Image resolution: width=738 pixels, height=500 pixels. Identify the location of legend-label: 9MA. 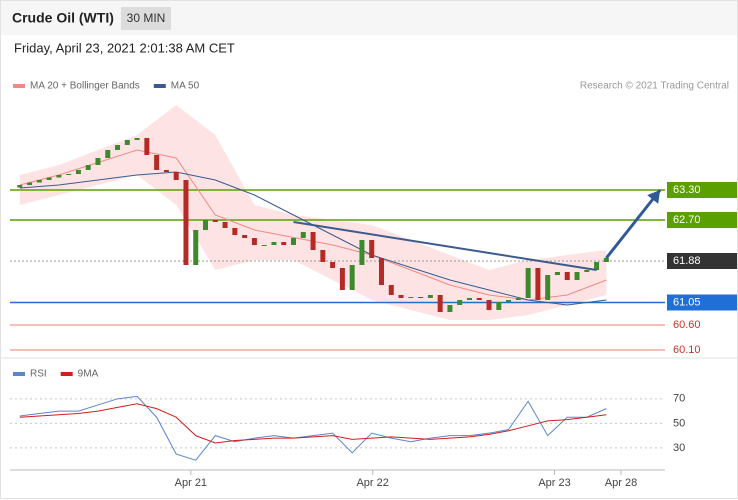
(88, 374).